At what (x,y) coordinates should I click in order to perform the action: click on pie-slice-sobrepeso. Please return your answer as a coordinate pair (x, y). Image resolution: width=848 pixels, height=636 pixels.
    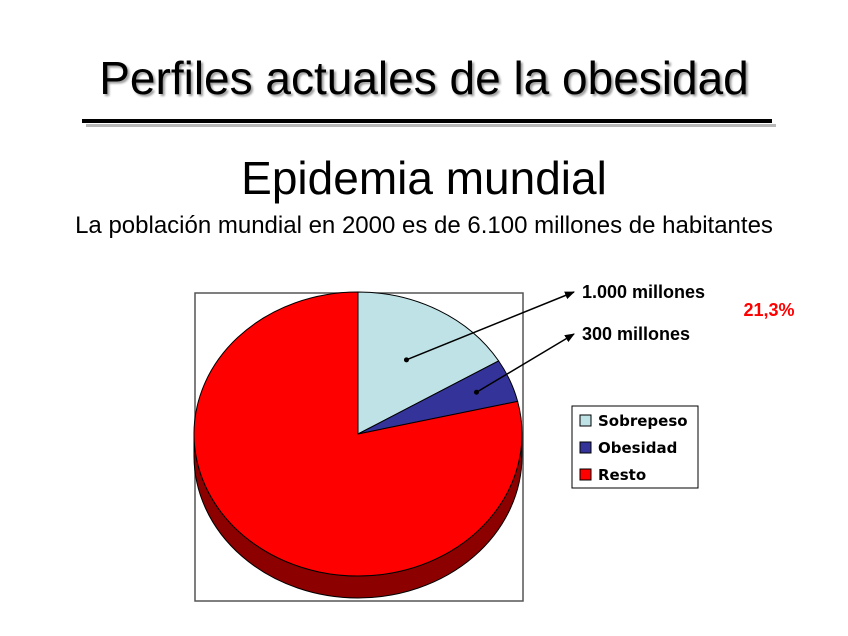
    Looking at the image, I should click on (428, 363).